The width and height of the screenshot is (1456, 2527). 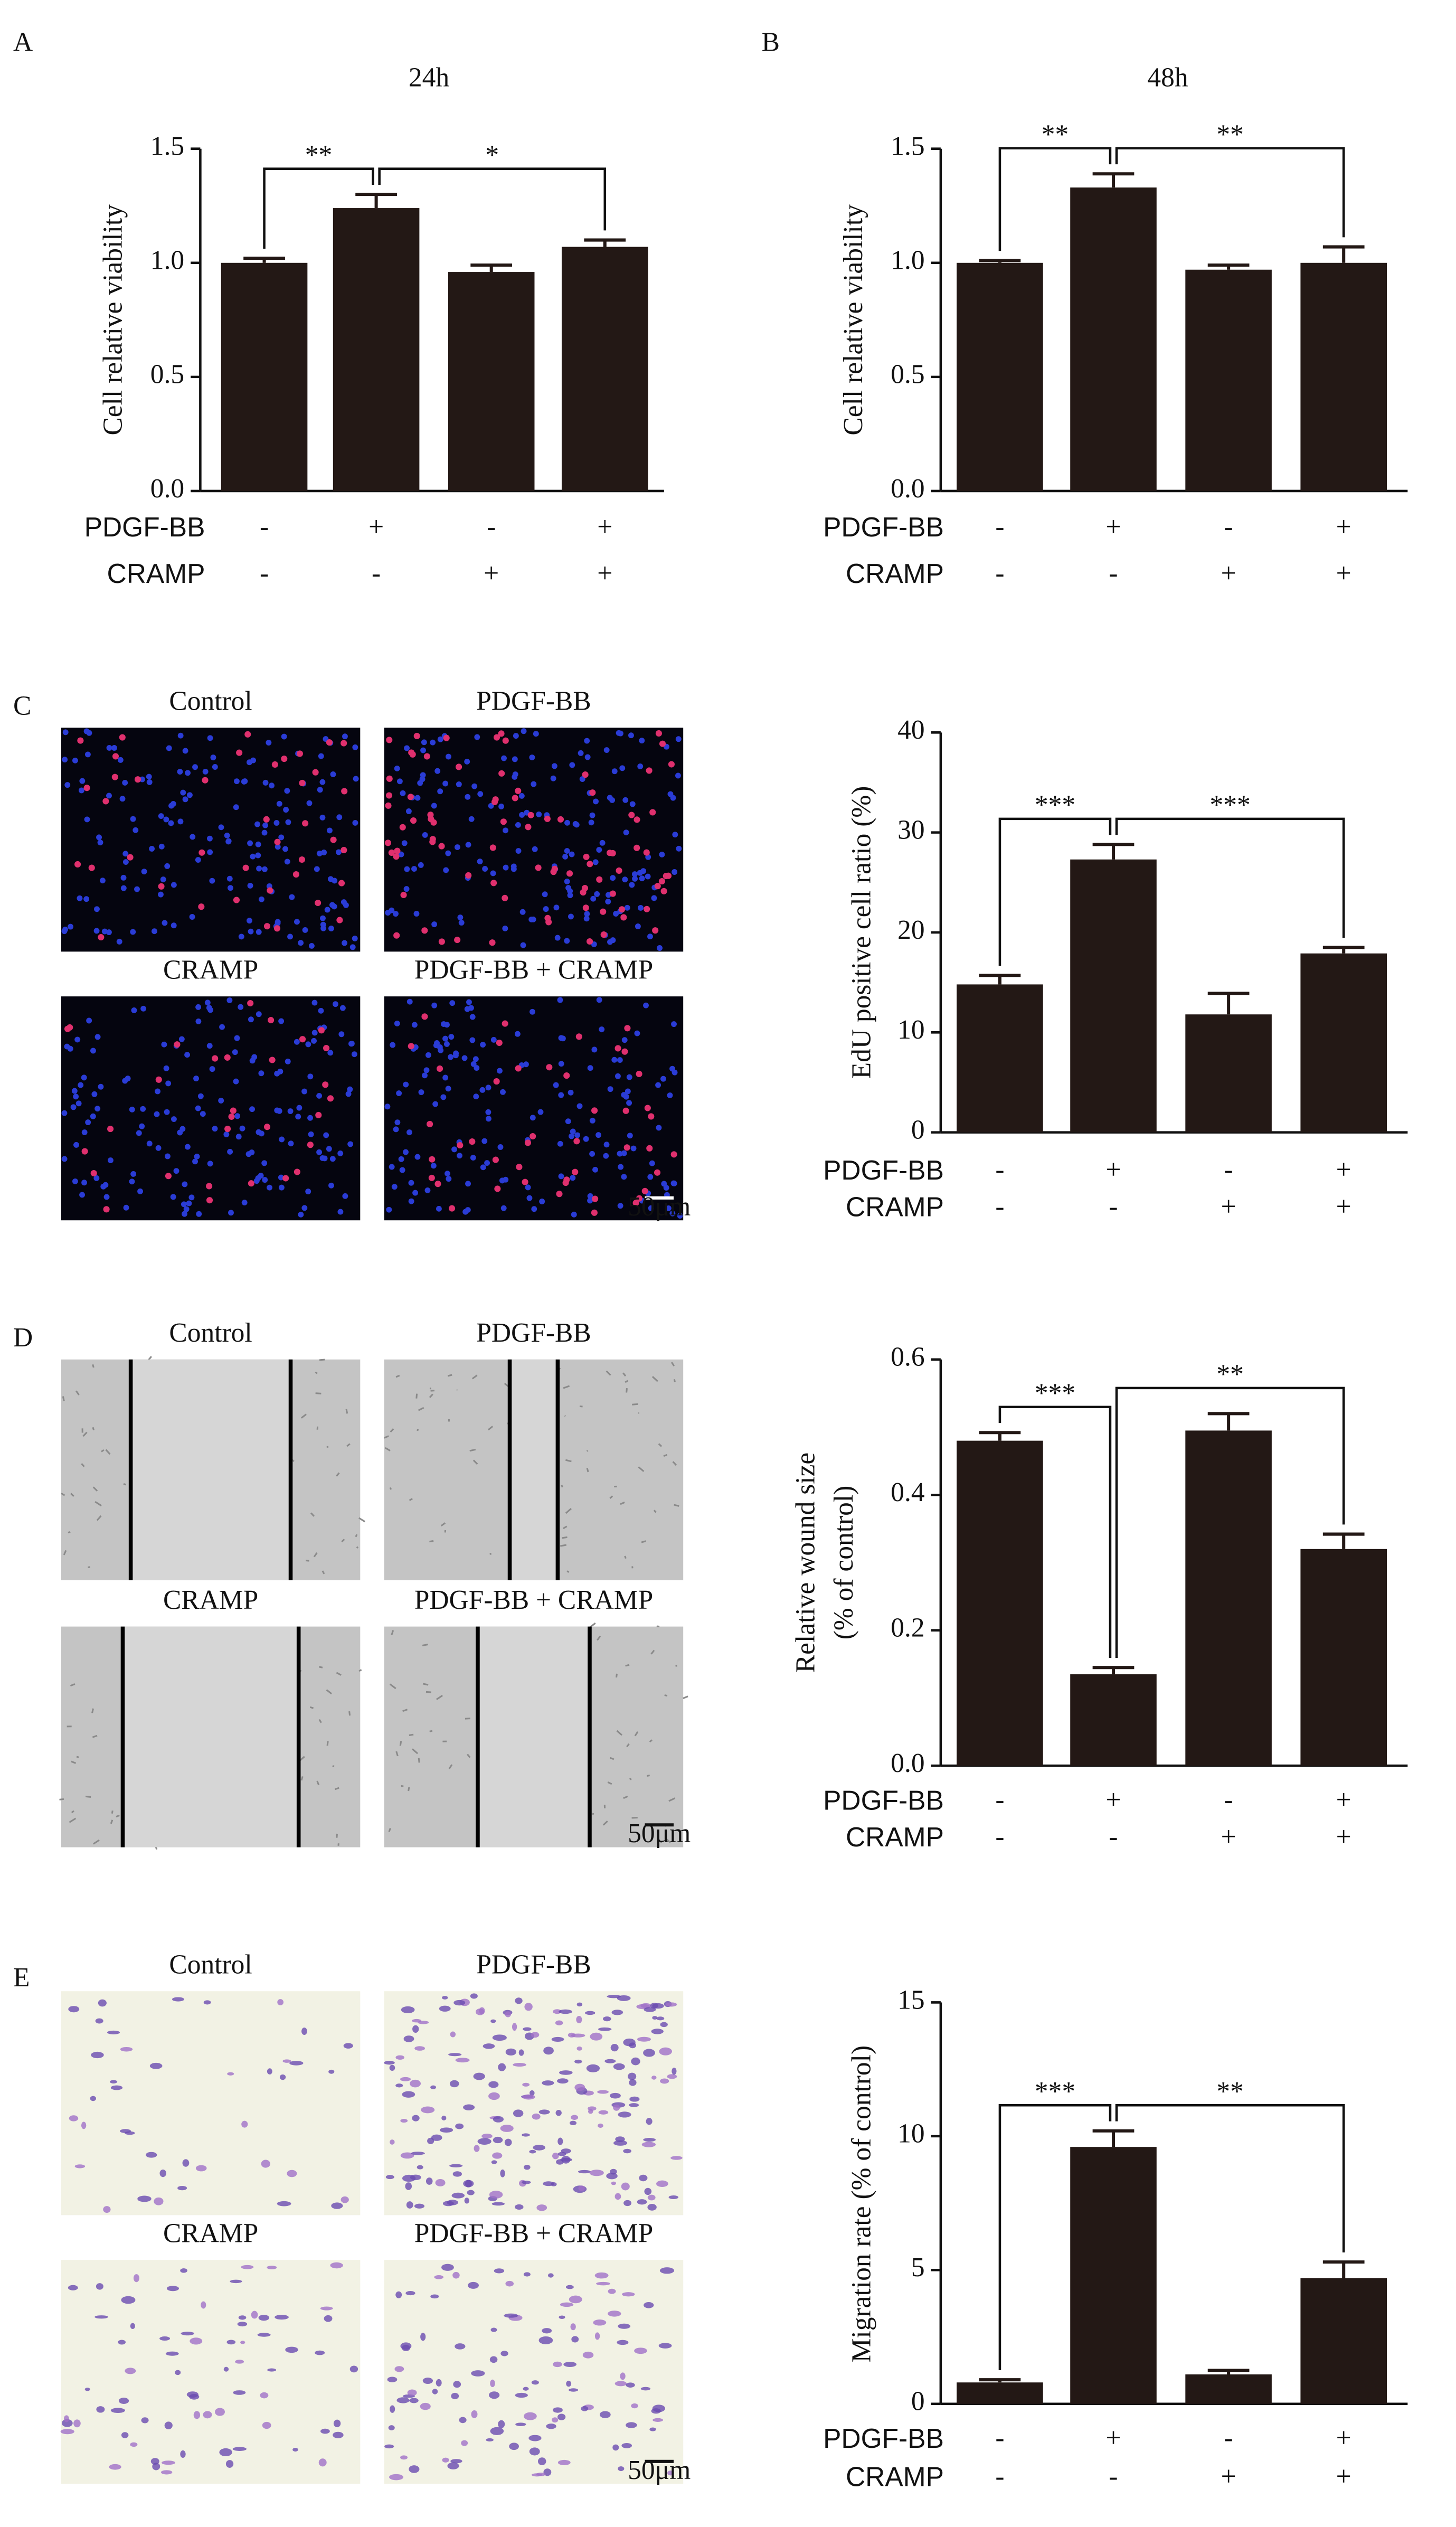 I want to click on bar, so click(x=1344, y=1658).